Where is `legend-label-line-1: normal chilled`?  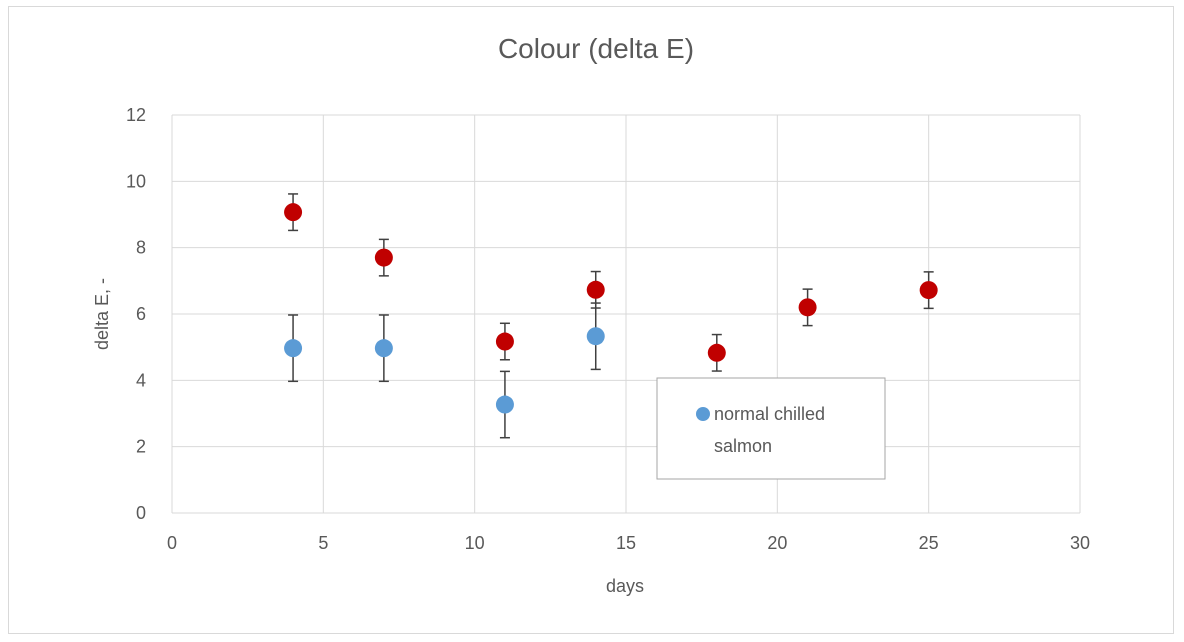
legend-label-line-1: normal chilled is located at coordinates (769, 414).